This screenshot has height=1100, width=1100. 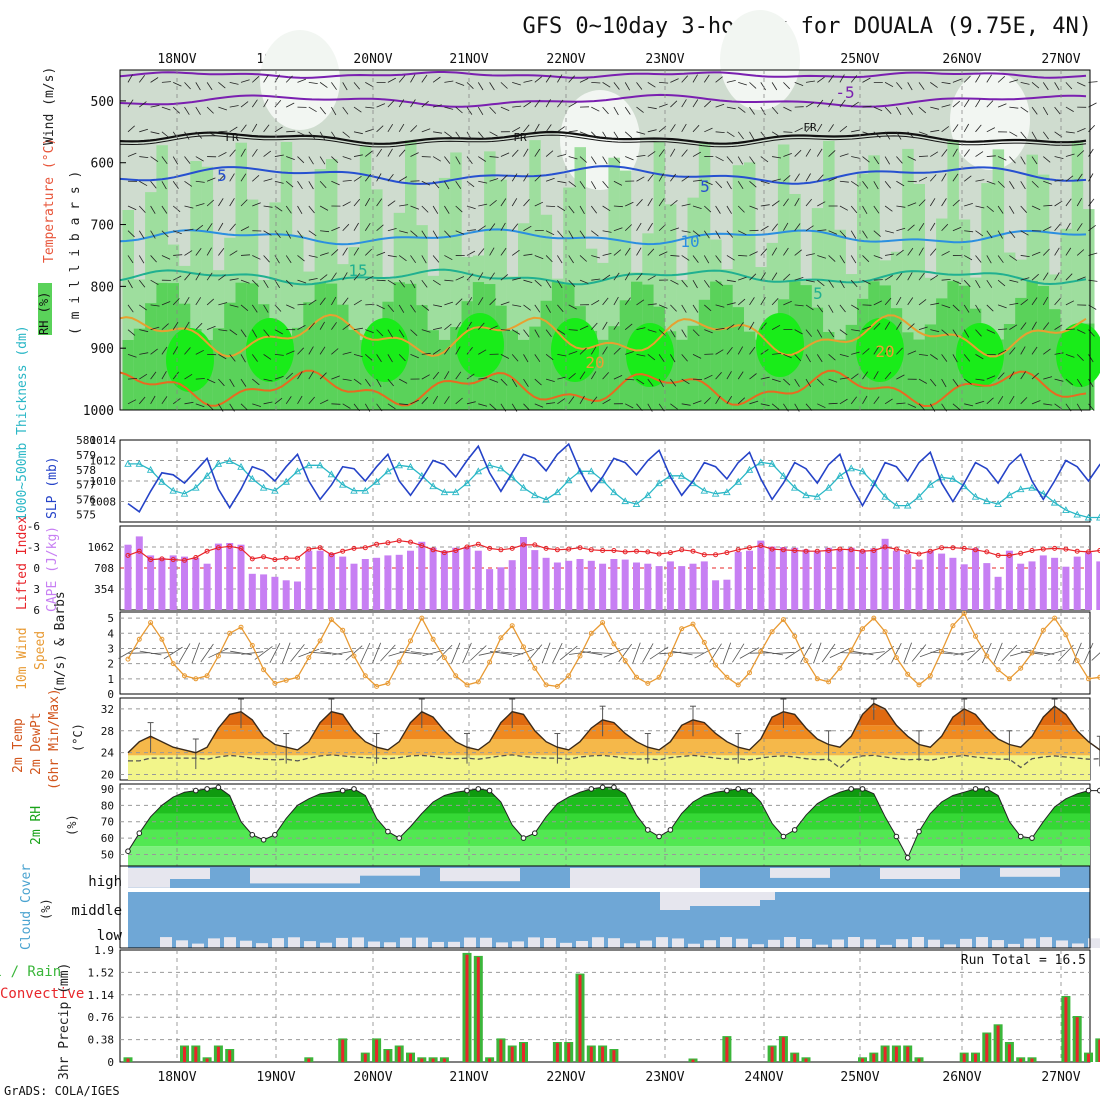 I want to click on contour-label: FR, so click(x=810, y=127).